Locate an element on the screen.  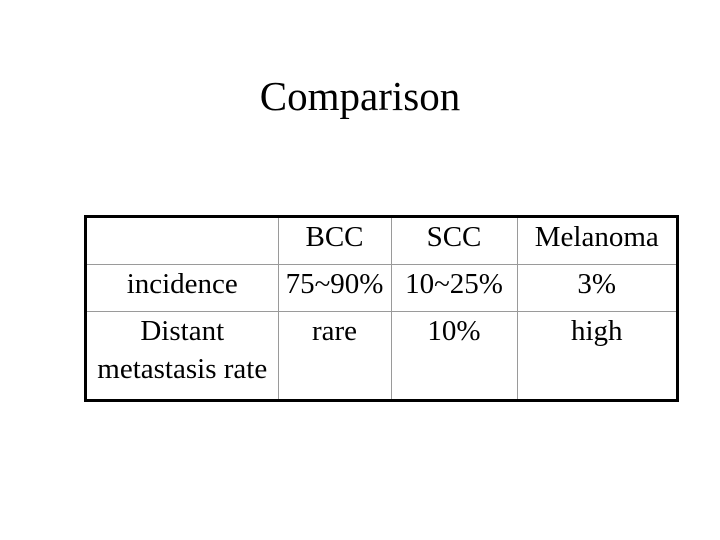
row-label-incidence: incidence is located at coordinates (183, 288).